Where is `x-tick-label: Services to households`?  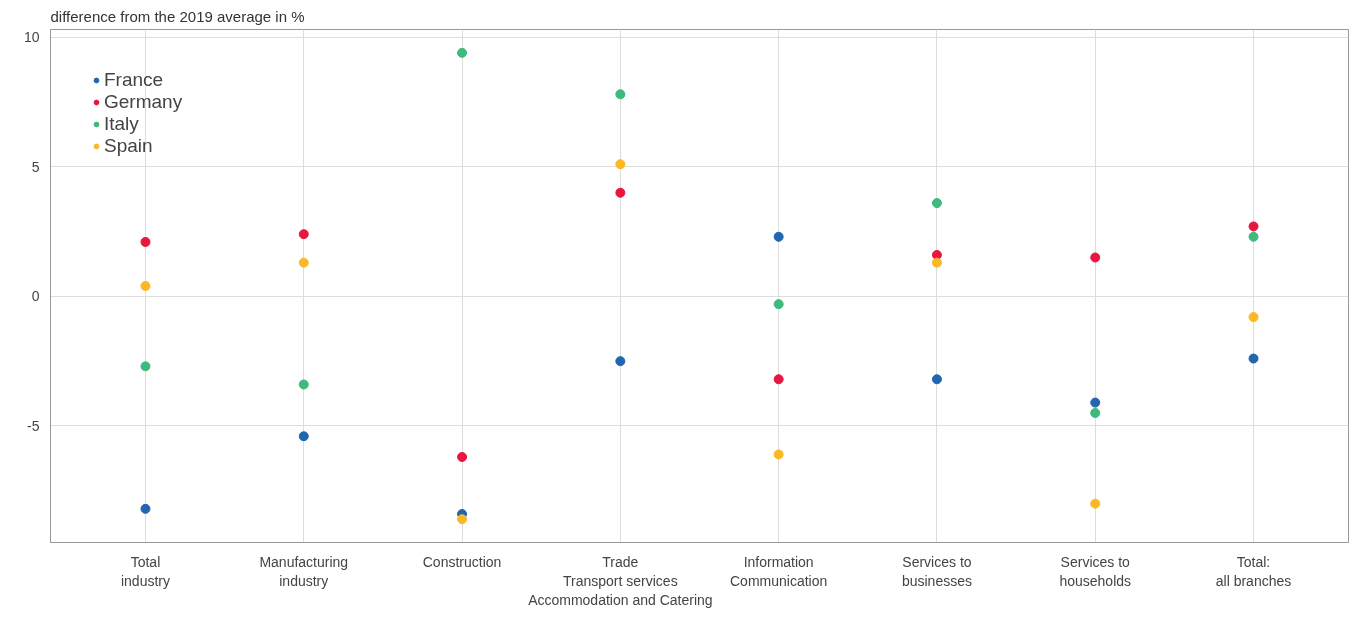
x-tick-label: Services to households is located at coordinates (1095, 571).